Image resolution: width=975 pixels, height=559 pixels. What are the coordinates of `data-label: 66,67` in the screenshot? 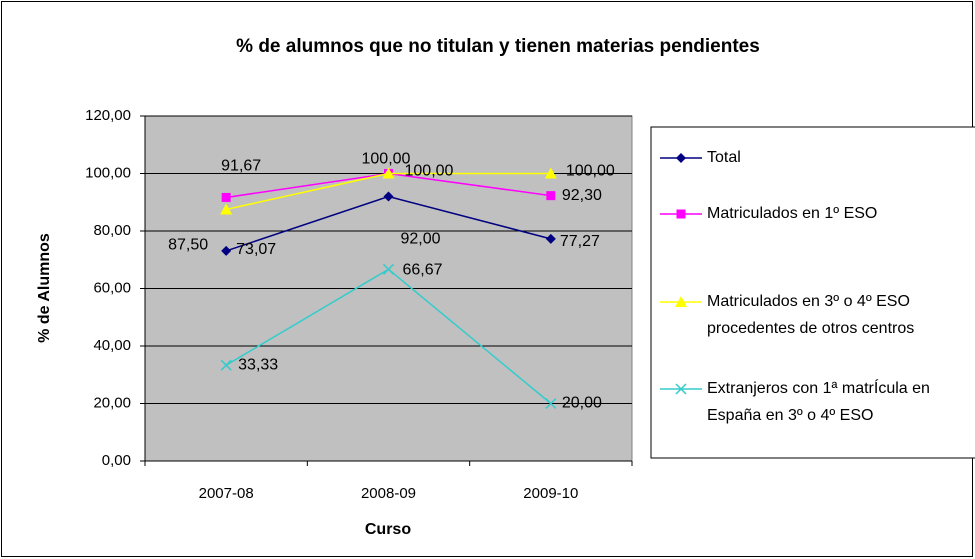 It's located at (423, 270).